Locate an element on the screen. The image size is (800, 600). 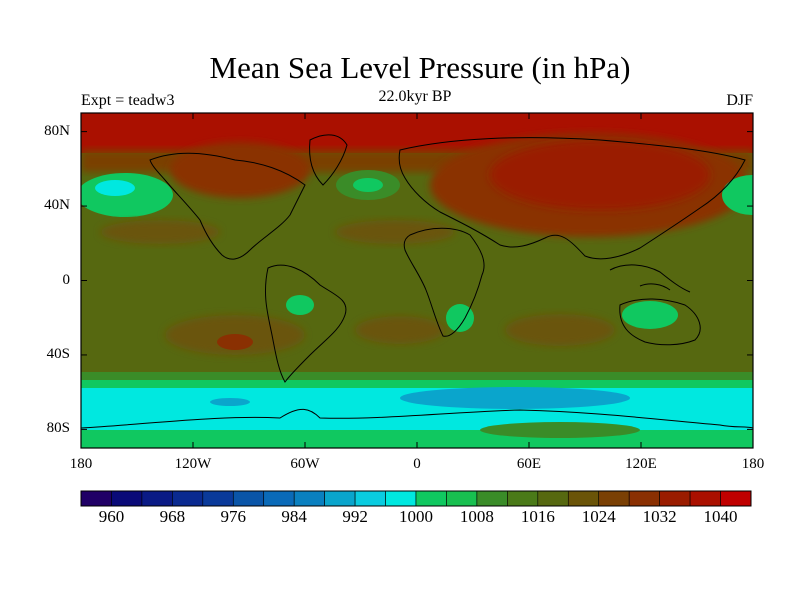
coast-australia is located at coordinates (660, 322).